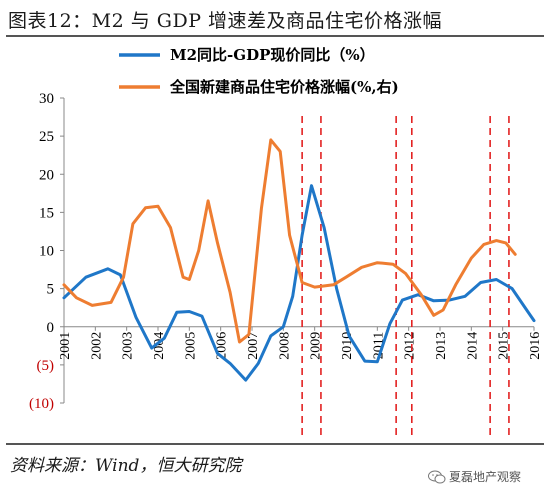 This screenshot has width=550, height=501. I want to click on footer-divider, so click(275, 444).